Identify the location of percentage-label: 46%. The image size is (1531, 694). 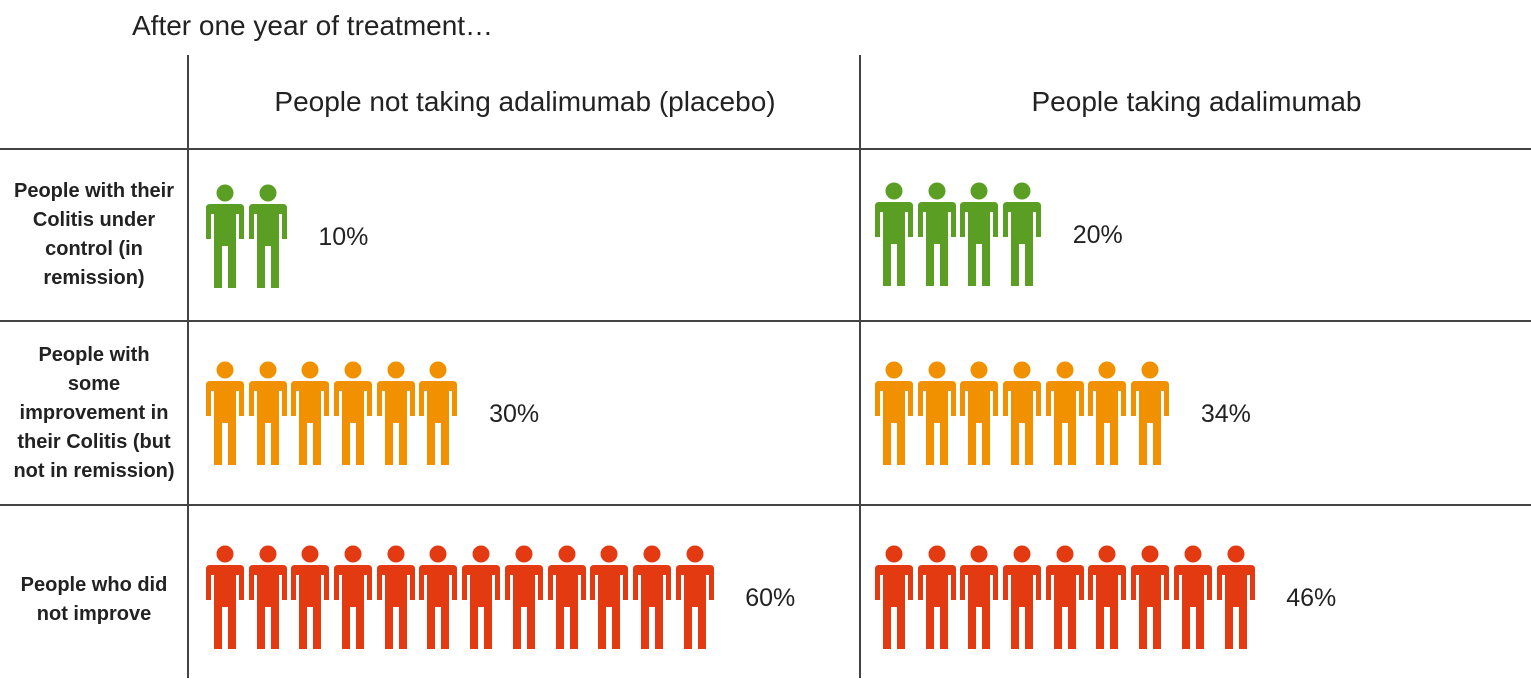
(1311, 597).